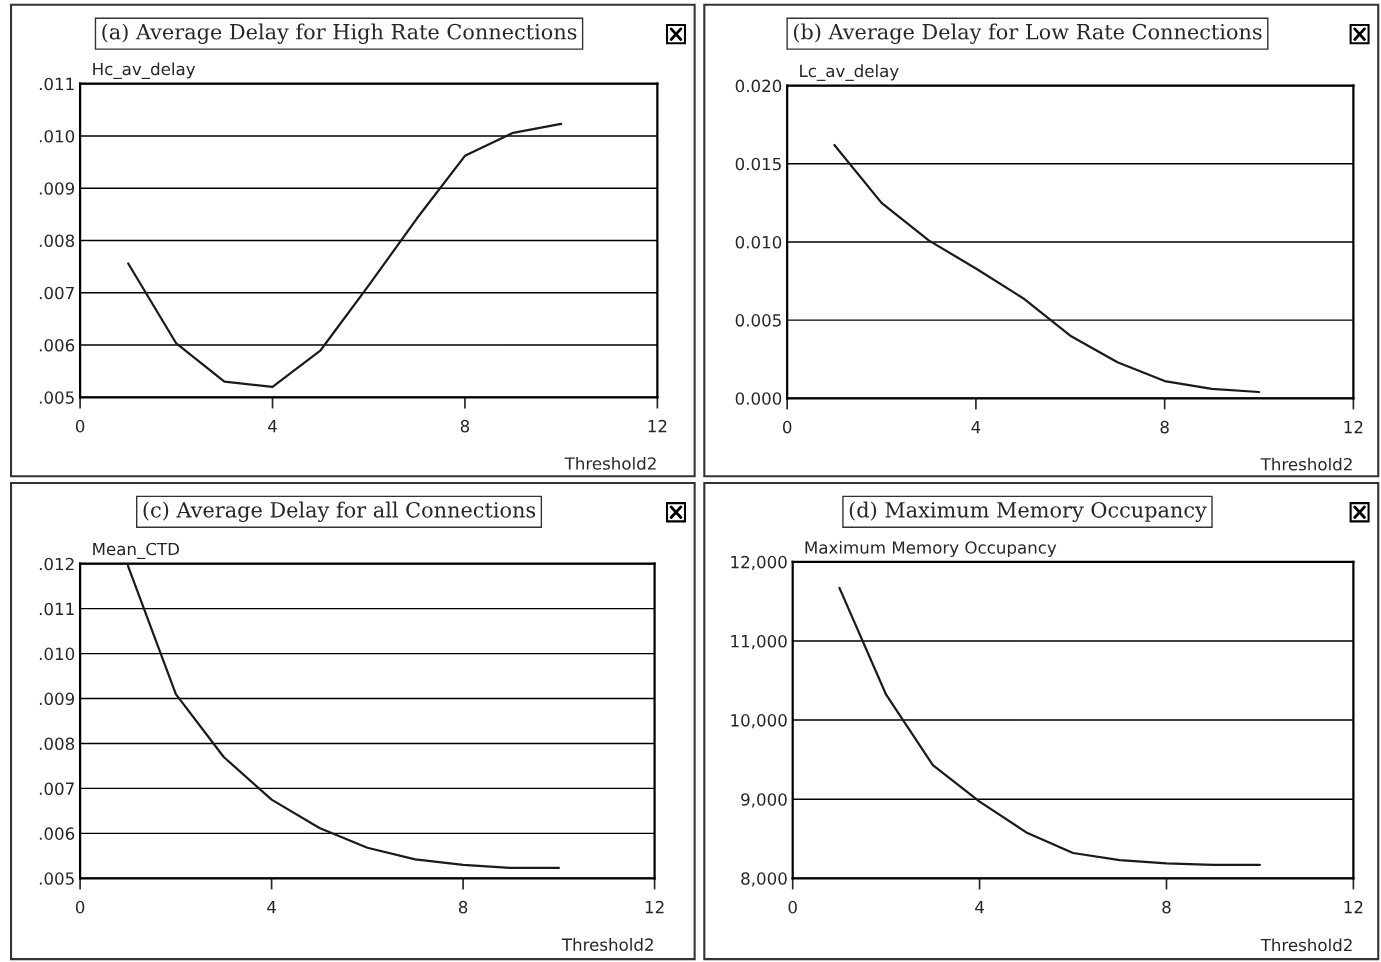 The image size is (1381, 962). Describe the element at coordinates (758, 320) in the screenshot. I see `y-tick-label: 0.005` at that location.